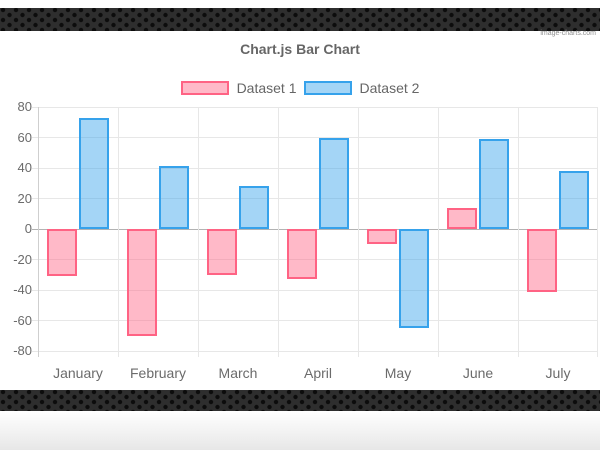 This screenshot has height=450, width=600. What do you see at coordinates (300, 49) in the screenshot?
I see `chart-title: Chart.js Bar Chart` at bounding box center [300, 49].